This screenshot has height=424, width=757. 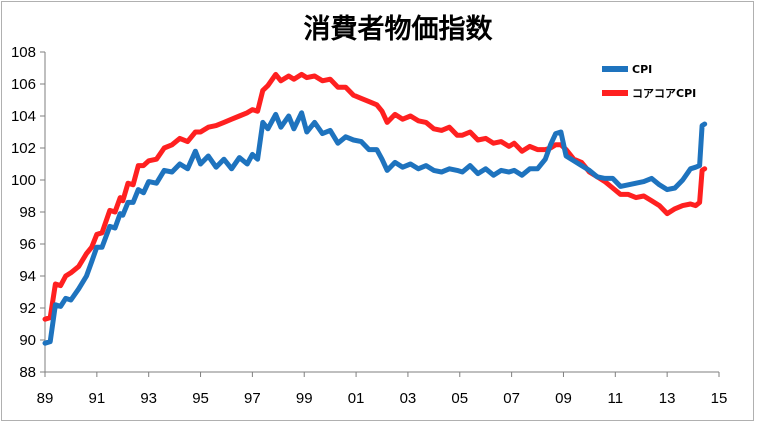 I want to click on chart-title: 消費者物価指数, so click(x=399, y=29).